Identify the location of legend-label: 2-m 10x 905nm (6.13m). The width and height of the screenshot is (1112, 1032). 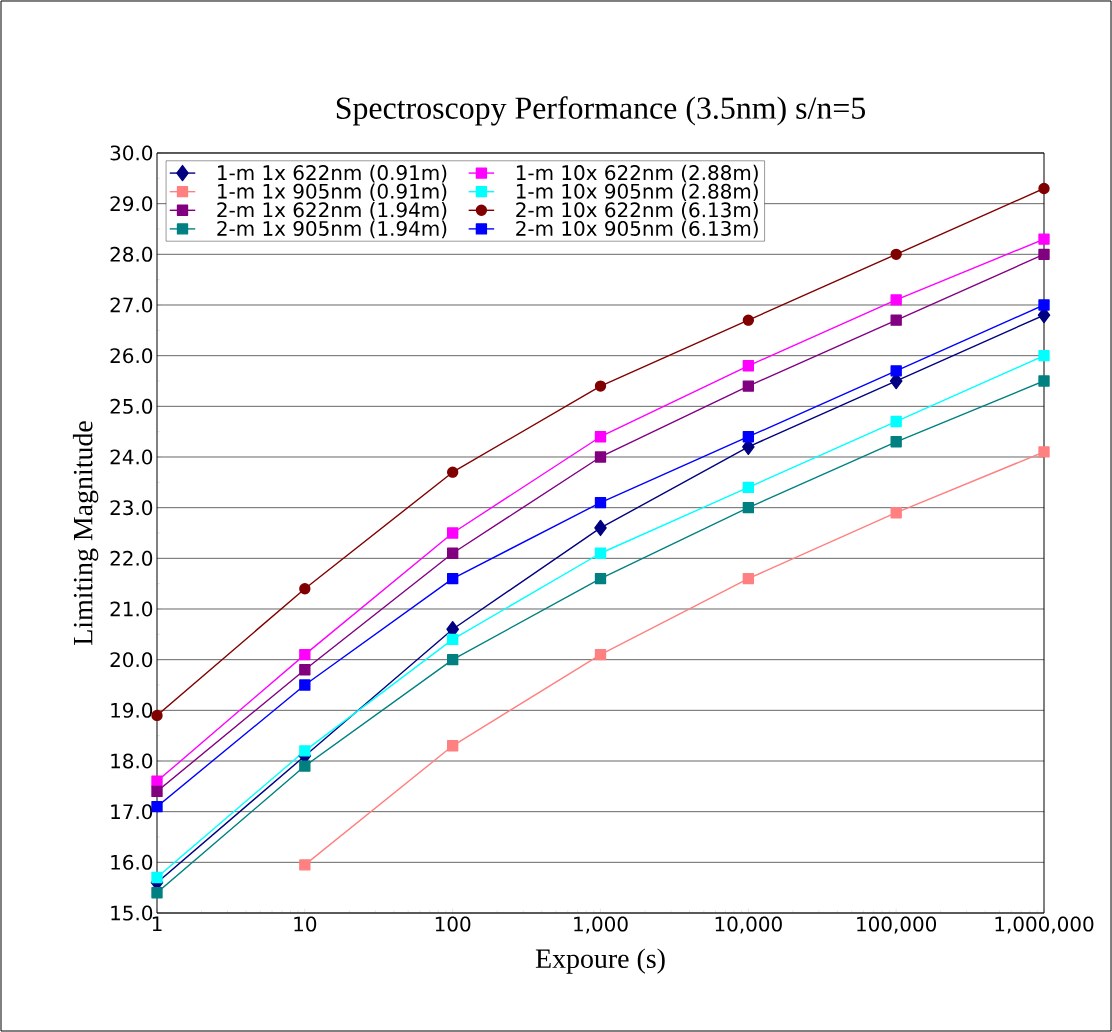
(637, 229).